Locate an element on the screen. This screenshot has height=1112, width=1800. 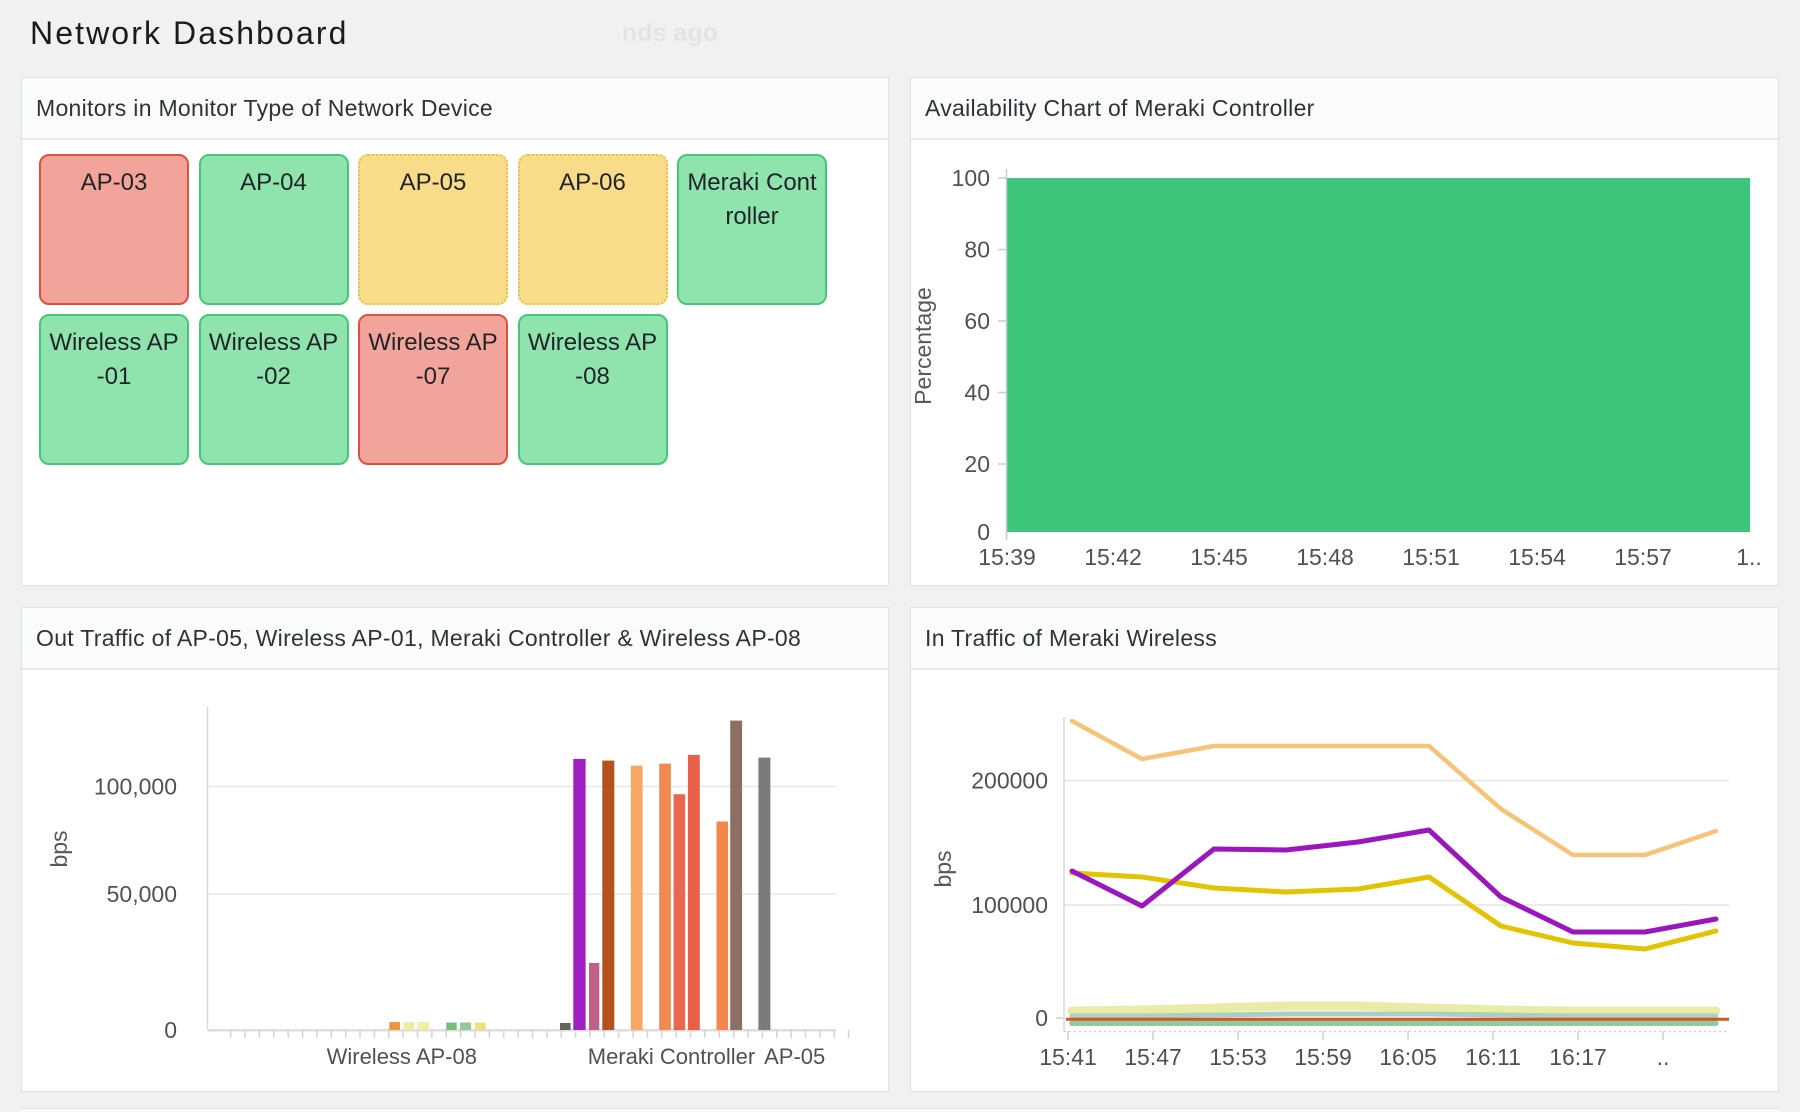
svg-text: 80 is located at coordinates (977, 250).